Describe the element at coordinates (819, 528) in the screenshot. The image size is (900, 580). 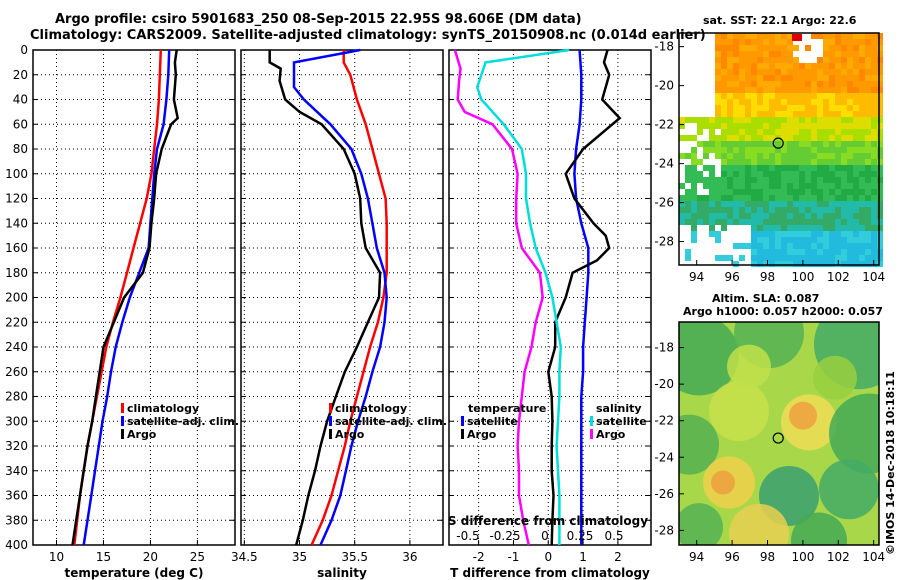
I see `sla-blob` at that location.